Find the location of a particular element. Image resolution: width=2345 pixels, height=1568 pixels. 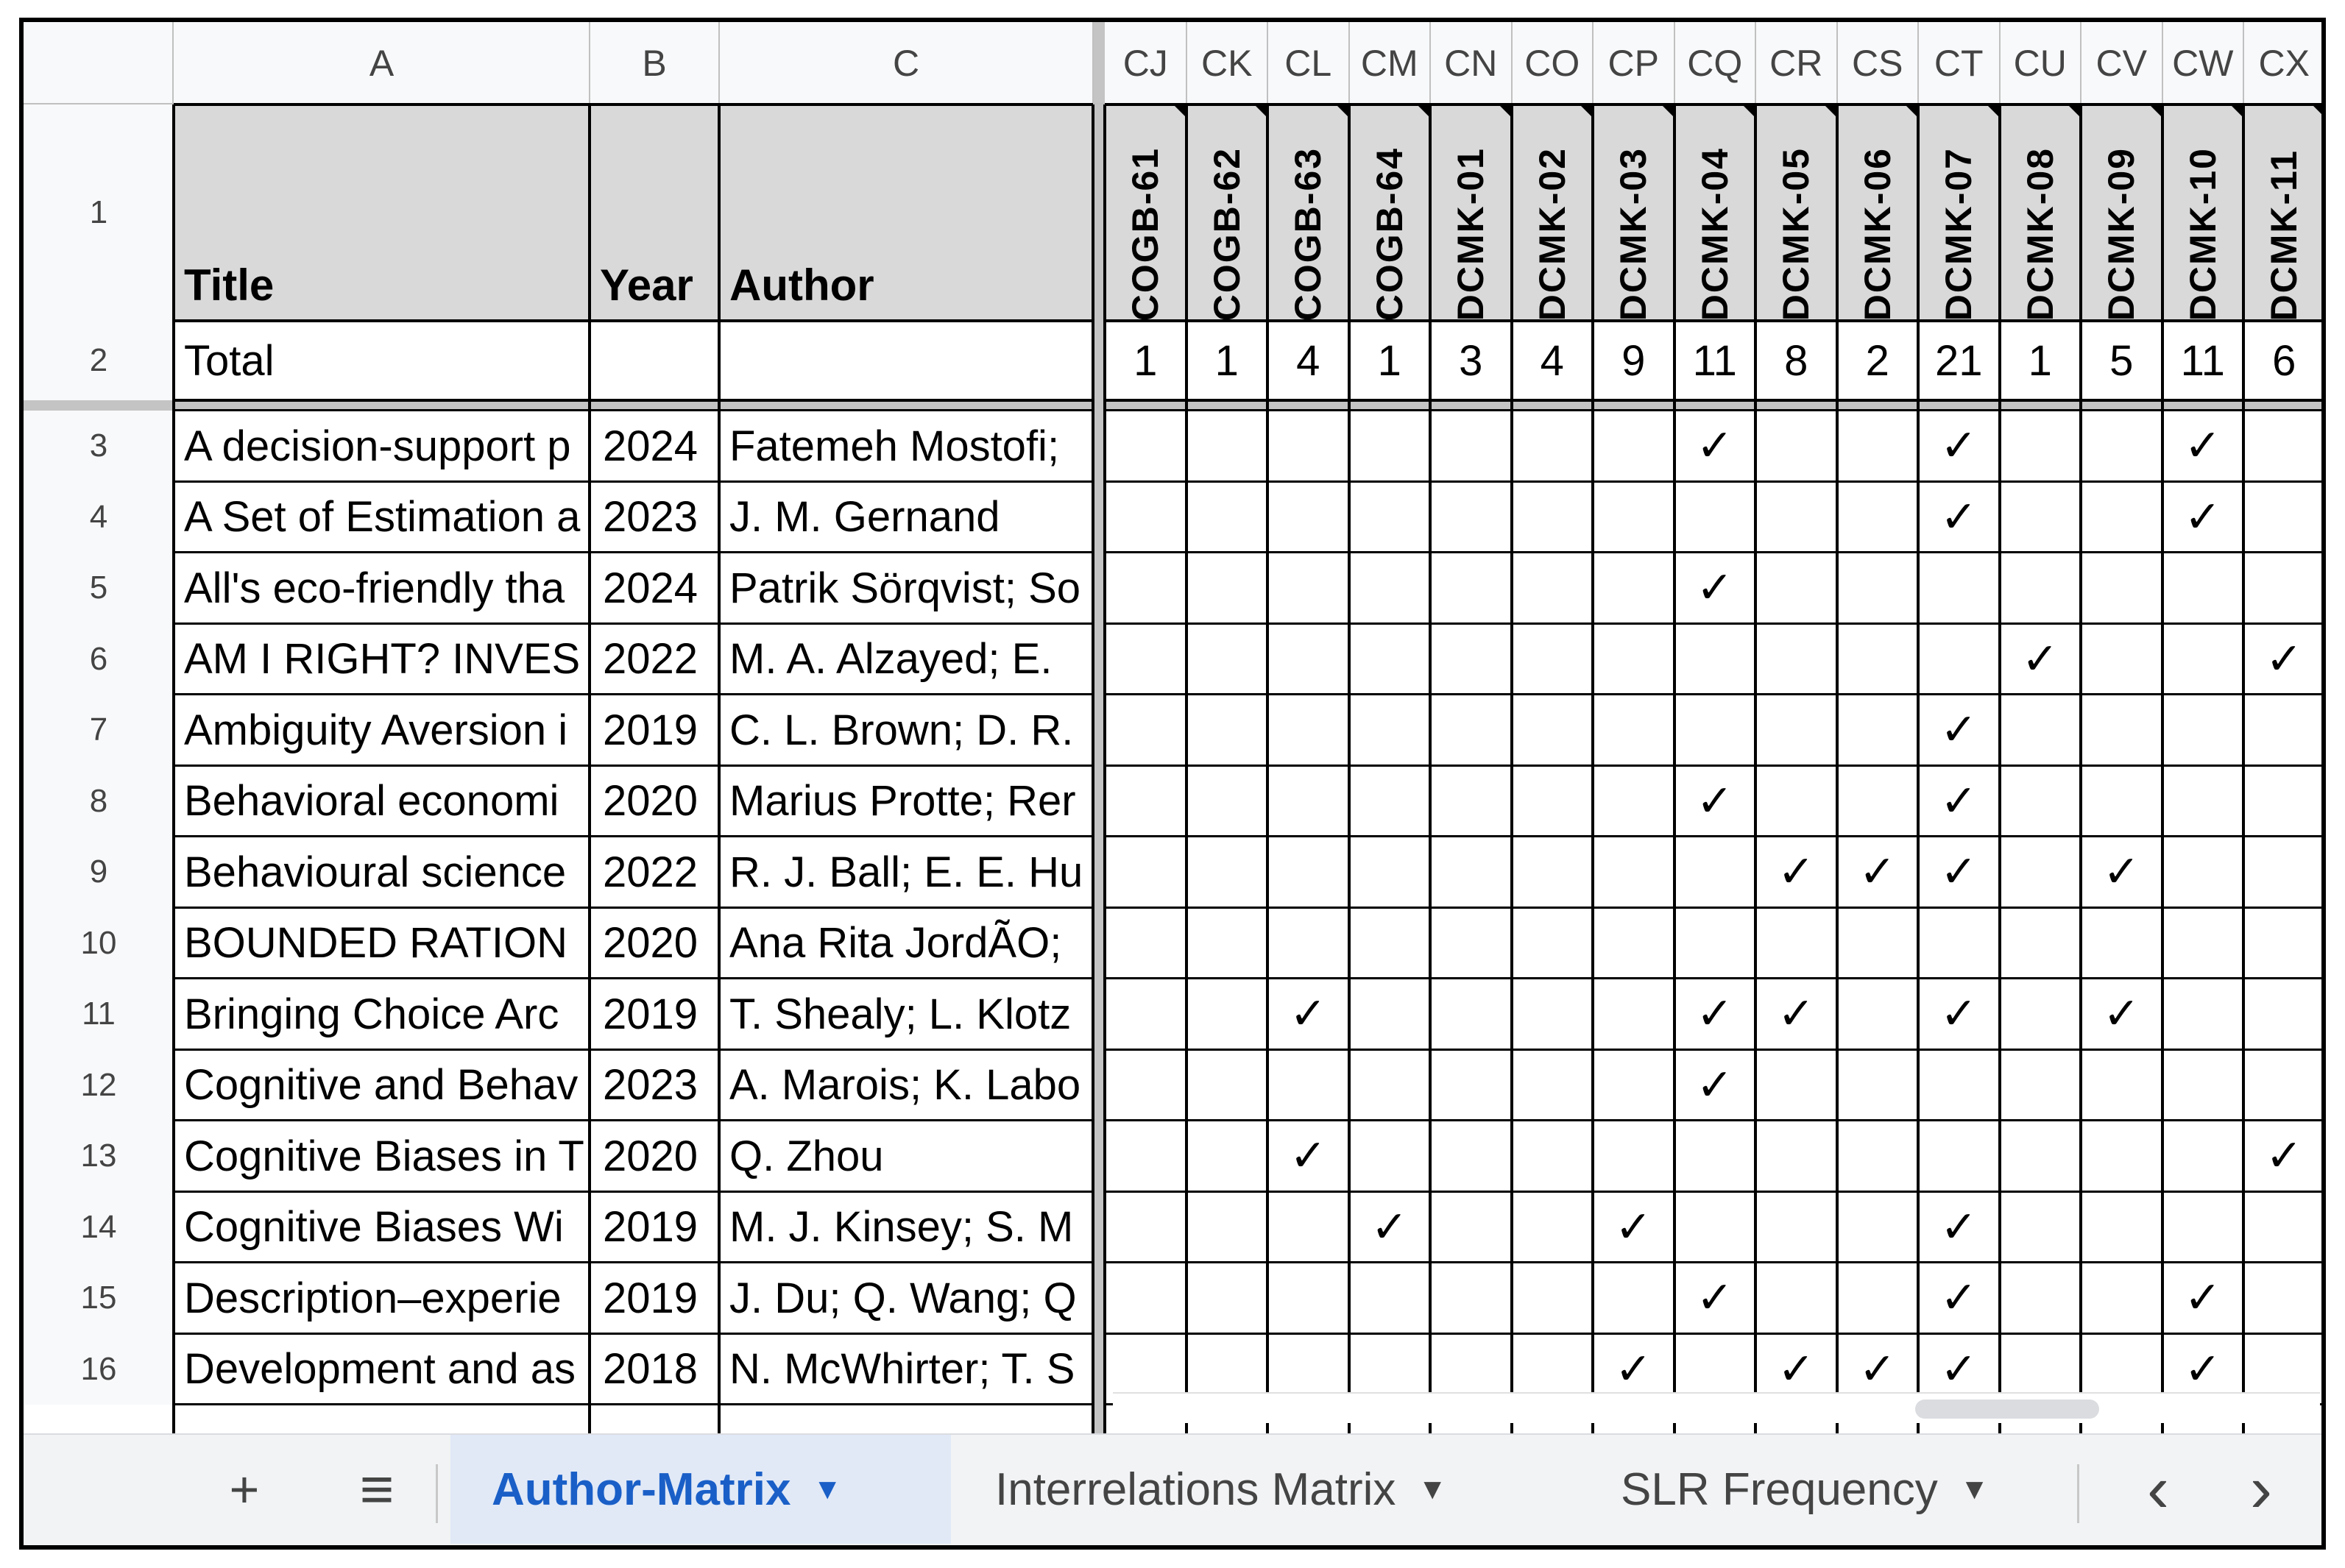

title-cell: Bringing Choice Arc is located at coordinates (371, 1014).